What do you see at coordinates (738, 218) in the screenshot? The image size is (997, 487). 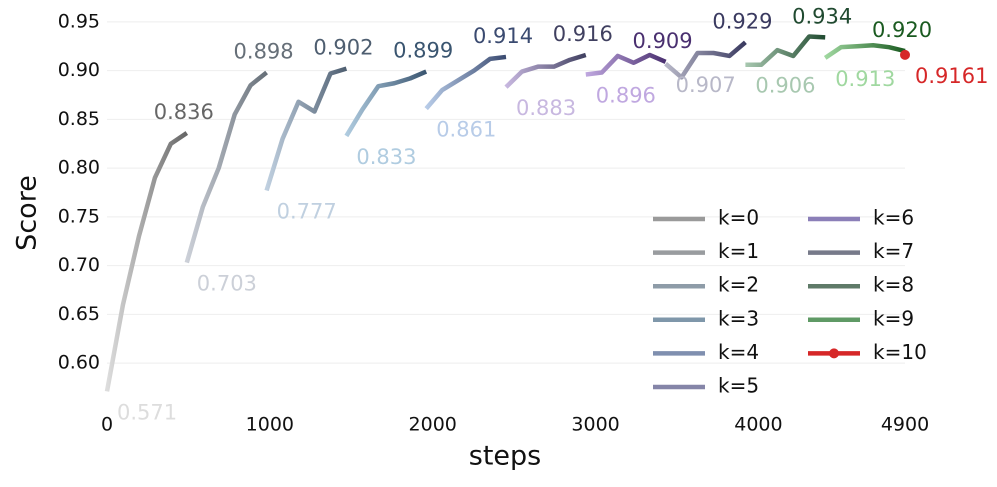 I see `legend-label: k=0` at bounding box center [738, 218].